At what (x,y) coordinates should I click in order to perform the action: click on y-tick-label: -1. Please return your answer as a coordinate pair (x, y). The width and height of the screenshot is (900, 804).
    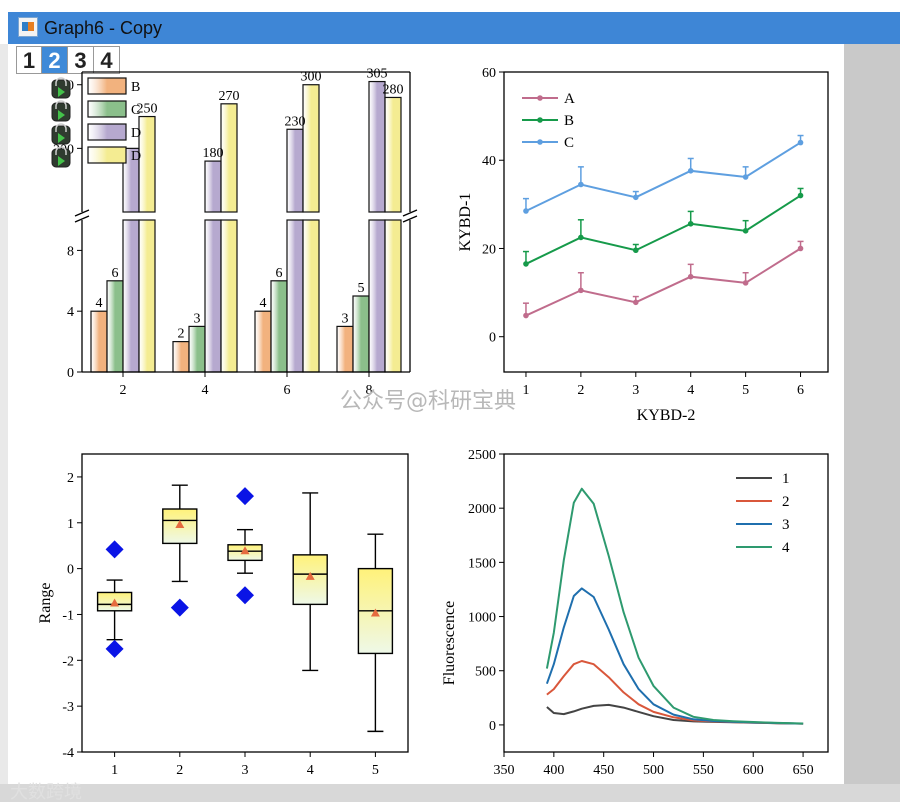
    Looking at the image, I should click on (68, 615).